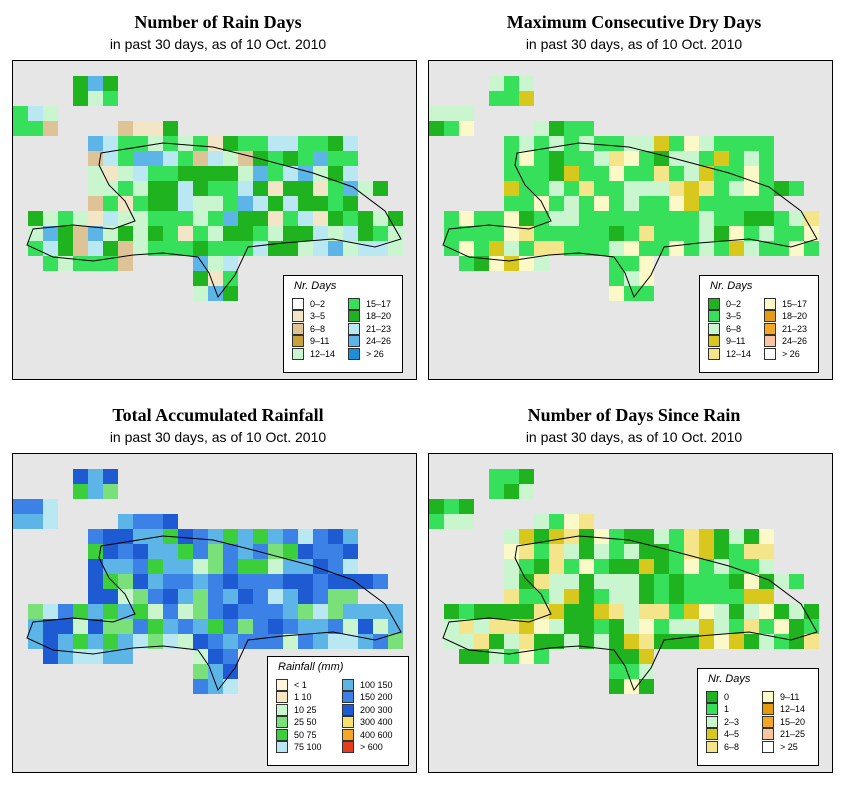  Describe the element at coordinates (311, 667) in the screenshot. I see `legend-title: Rainfall (mm)` at that location.